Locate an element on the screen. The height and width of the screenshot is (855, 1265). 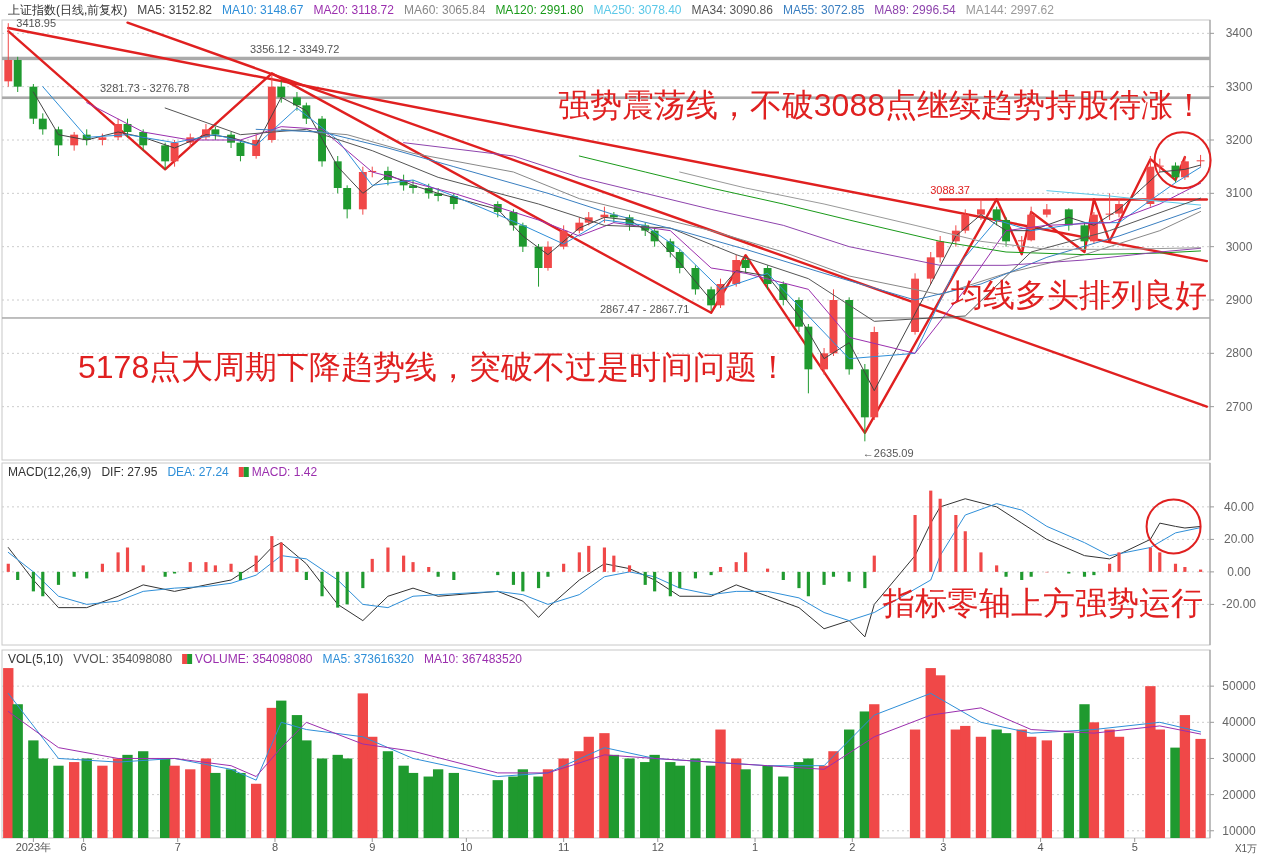
x-tick-label: 7 is located at coordinates (177, 847).